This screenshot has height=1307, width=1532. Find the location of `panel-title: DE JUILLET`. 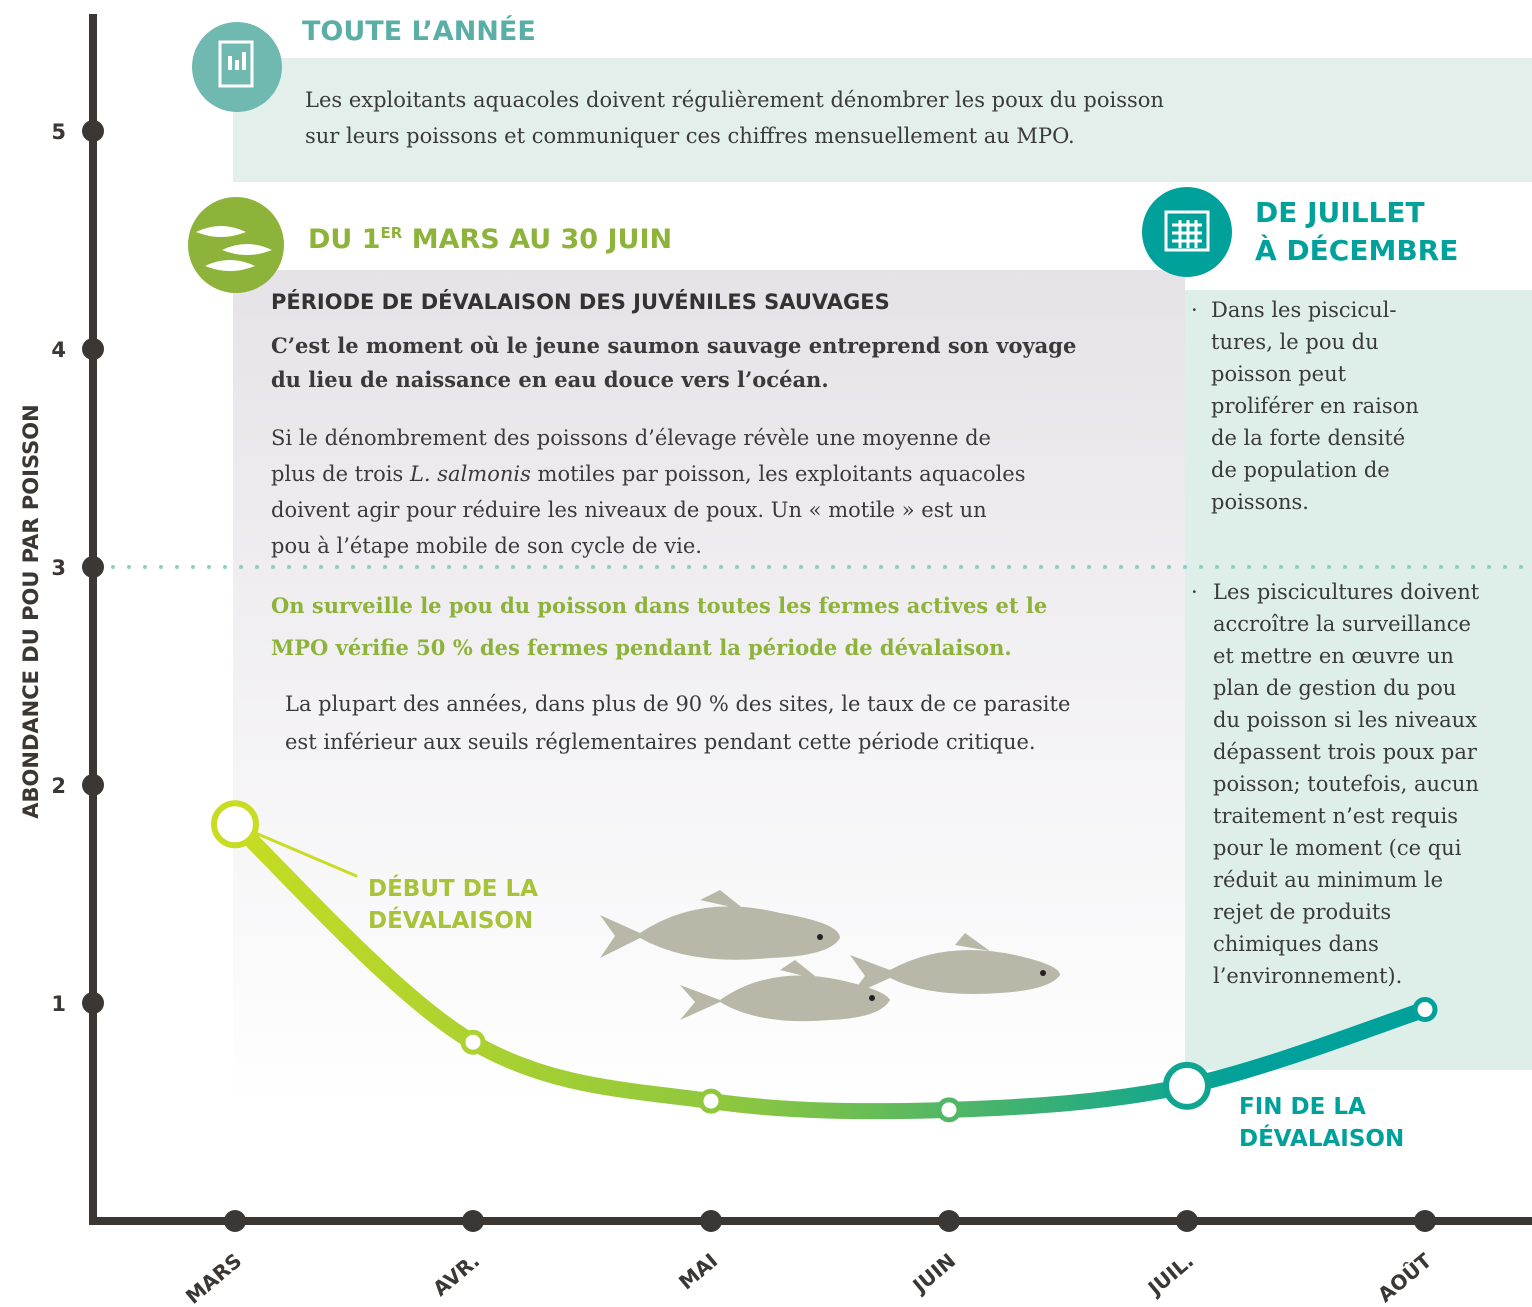

panel-title: DE JUILLET is located at coordinates (1340, 212).